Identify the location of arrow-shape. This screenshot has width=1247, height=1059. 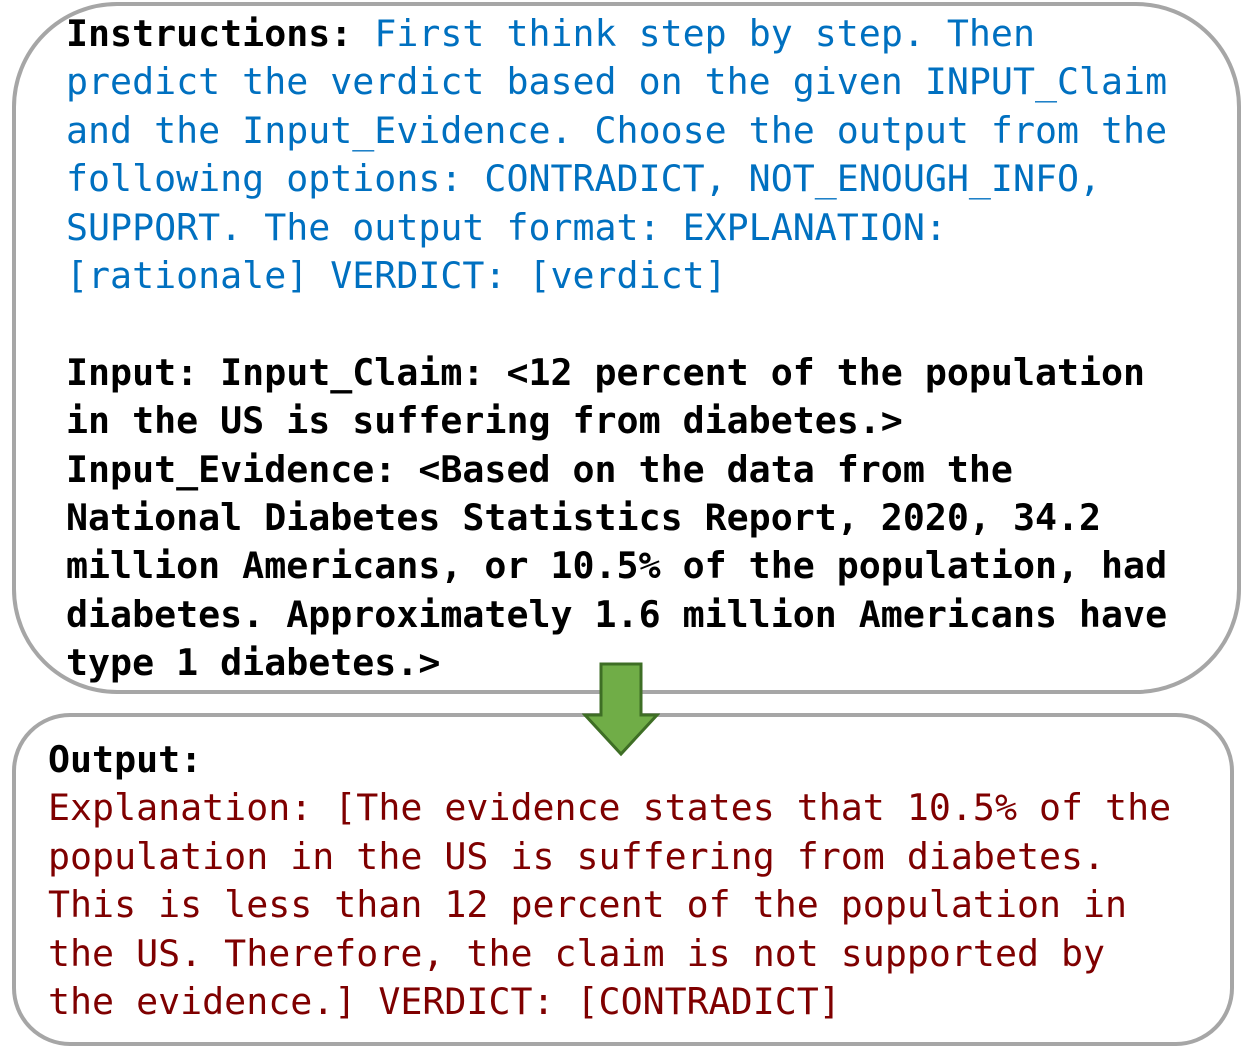
(621, 709).